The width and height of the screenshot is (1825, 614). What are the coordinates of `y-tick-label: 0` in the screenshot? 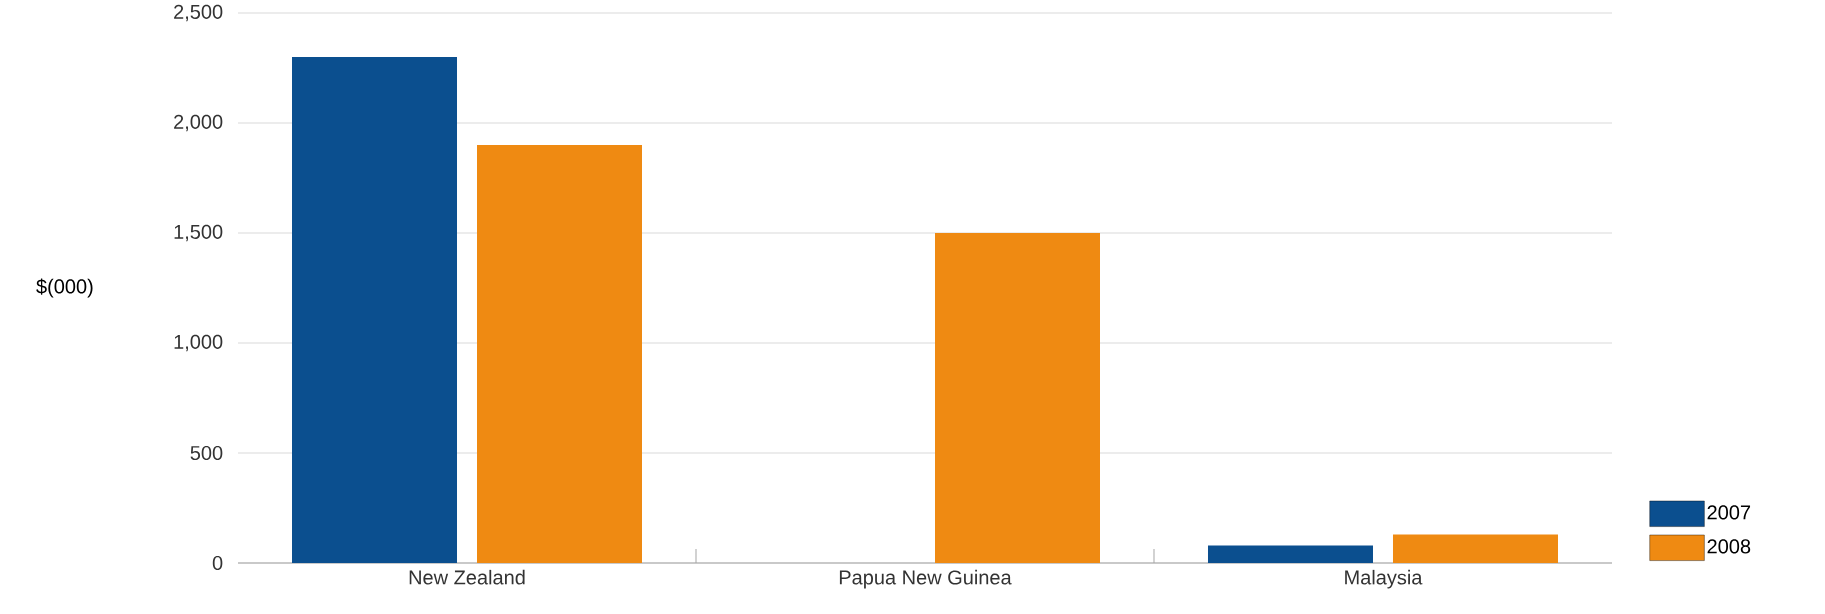 It's located at (217, 563).